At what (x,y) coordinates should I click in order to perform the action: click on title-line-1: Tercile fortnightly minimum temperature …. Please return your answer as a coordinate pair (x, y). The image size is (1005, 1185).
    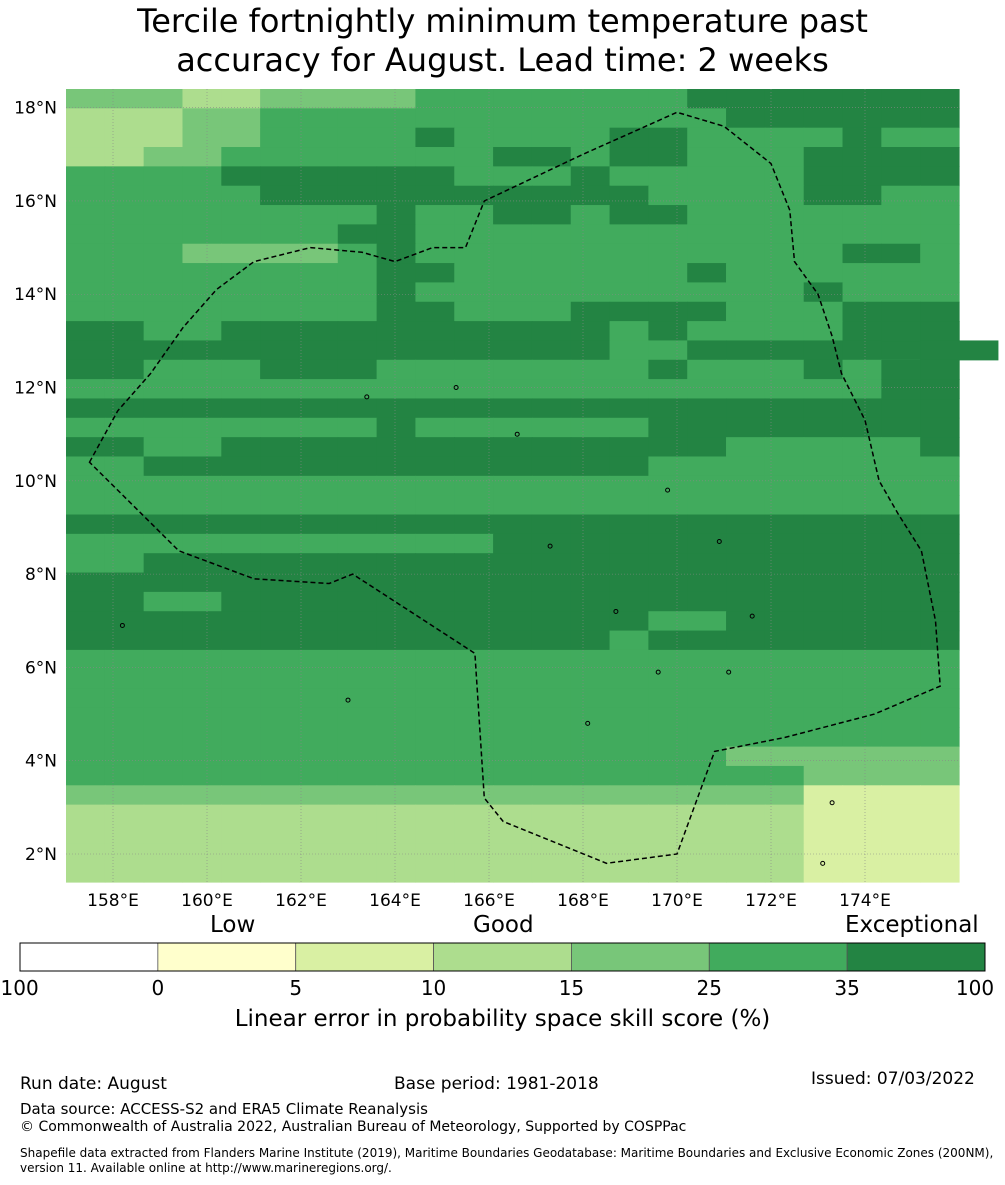
    Looking at the image, I should click on (502, 21).